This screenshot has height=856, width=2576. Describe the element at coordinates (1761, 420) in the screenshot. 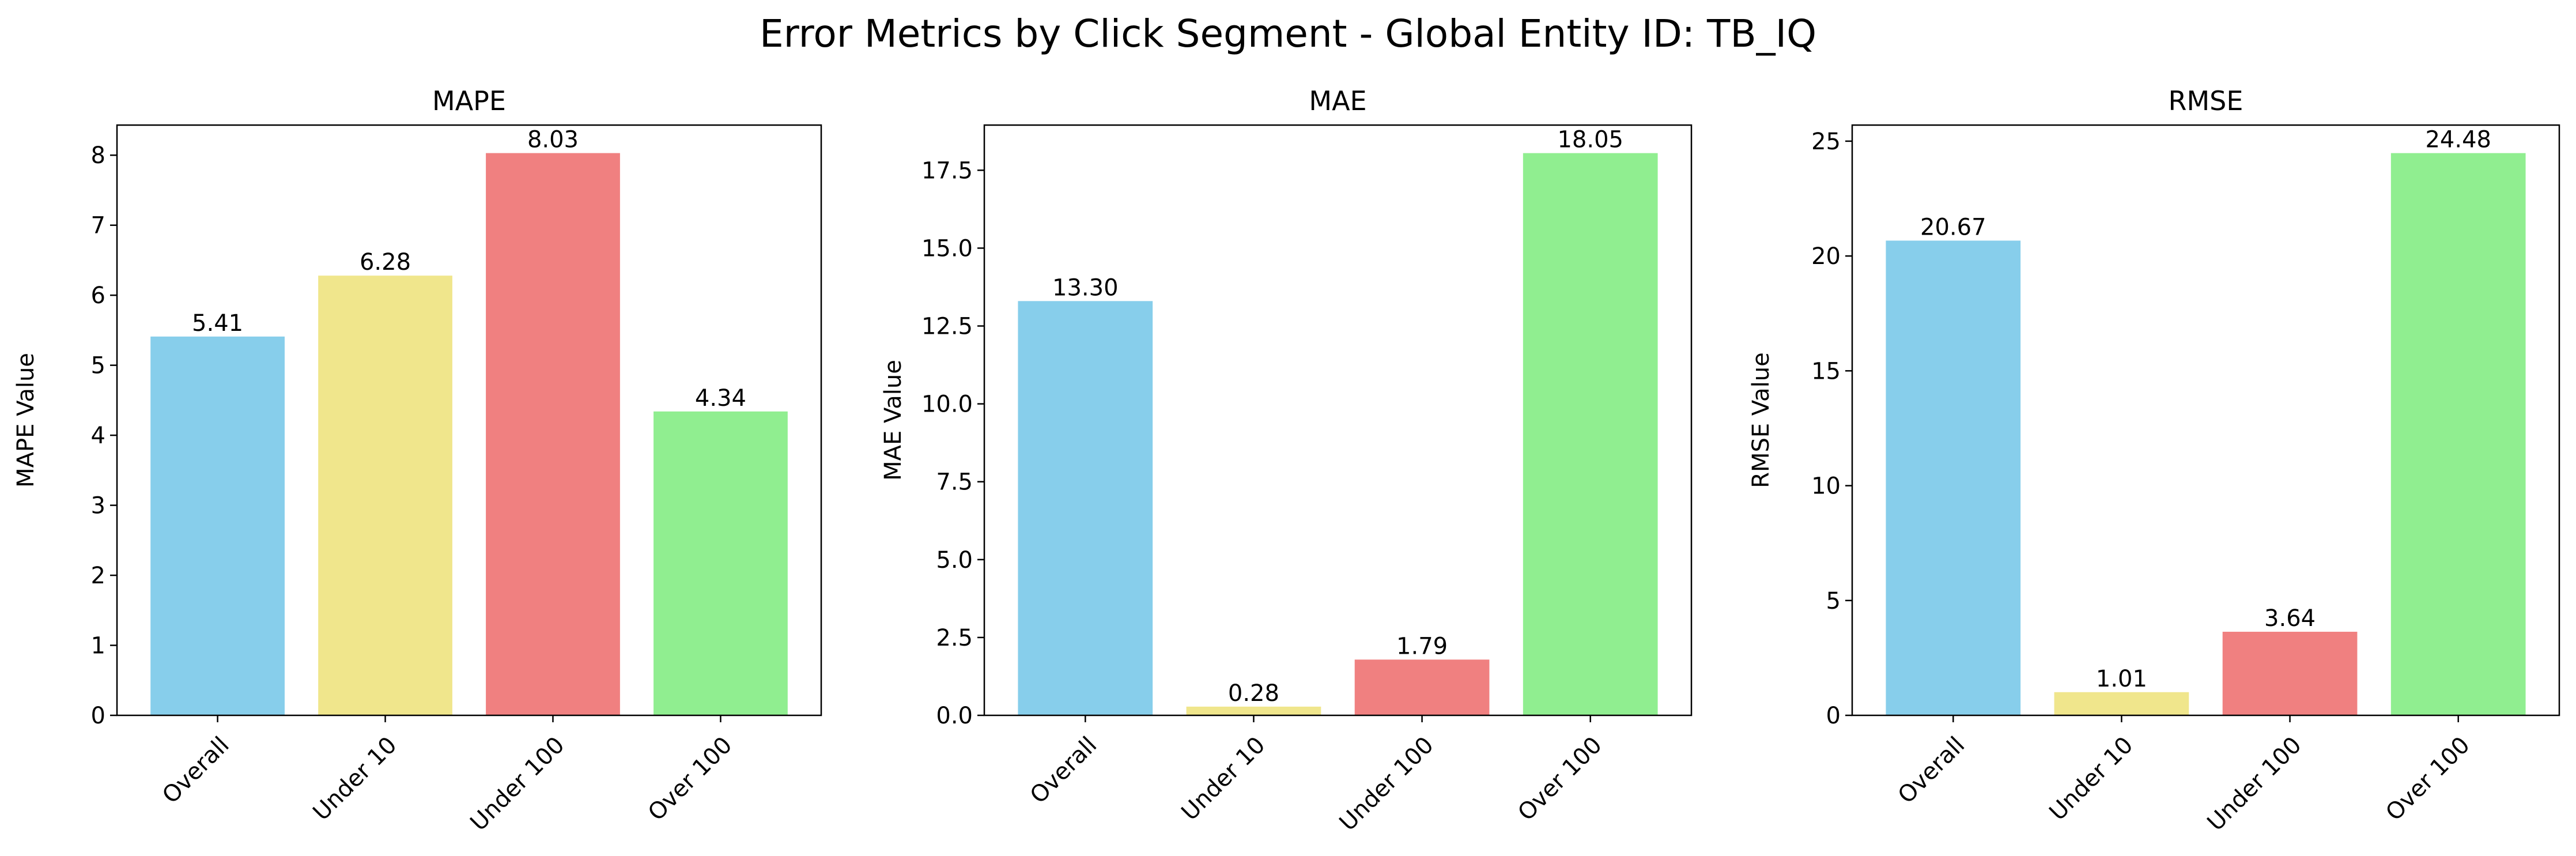

I see `y-axis-label: RMSE Value` at that location.